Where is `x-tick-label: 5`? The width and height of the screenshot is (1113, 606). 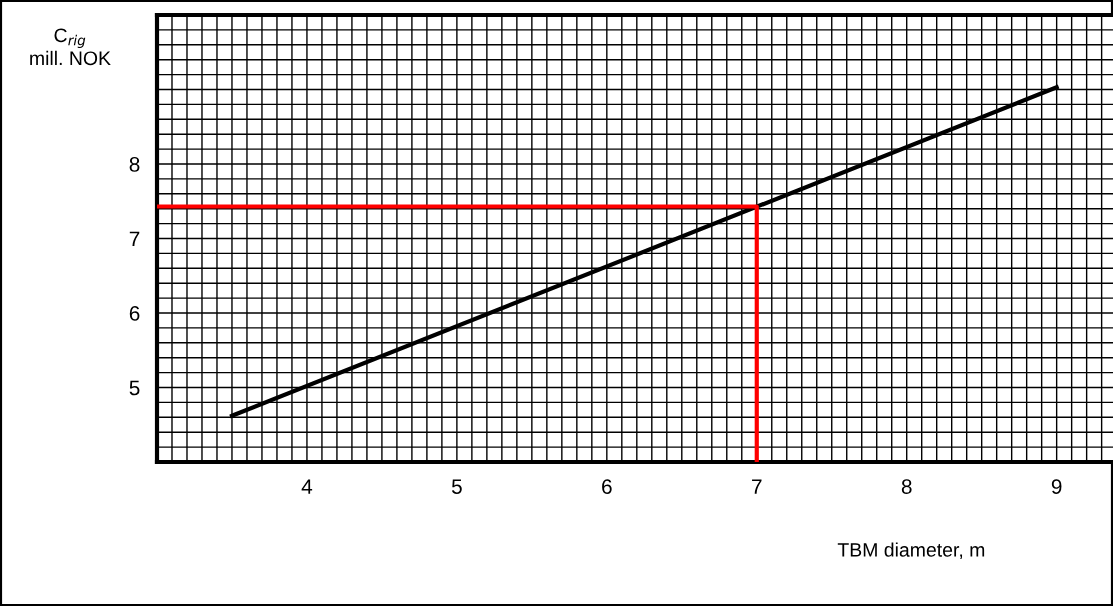 x-tick-label: 5 is located at coordinates (456, 486).